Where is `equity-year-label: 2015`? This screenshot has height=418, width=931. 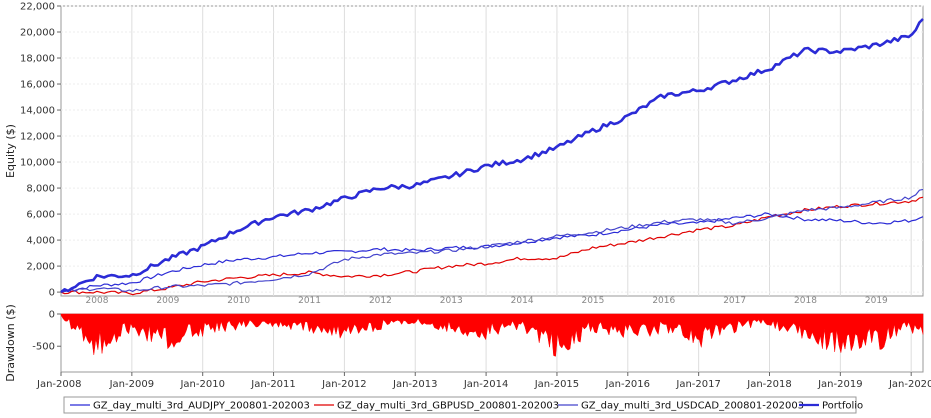
equity-year-label: 2015 is located at coordinates (592, 301).